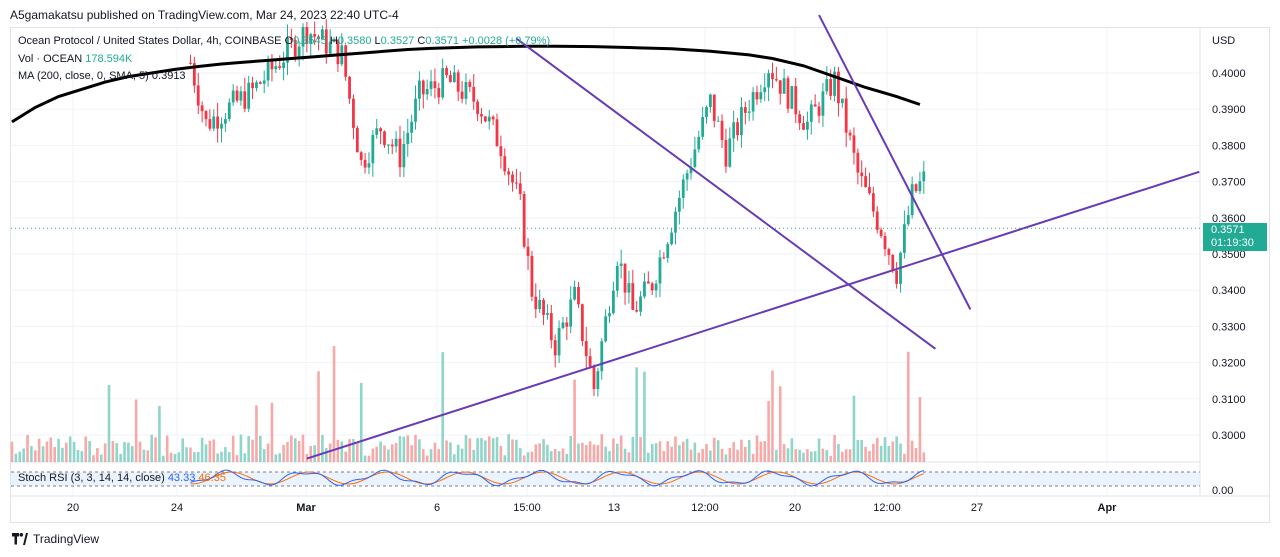 The image size is (1280, 557). What do you see at coordinates (55, 539) in the screenshot?
I see `footer-brand: TradingView` at bounding box center [55, 539].